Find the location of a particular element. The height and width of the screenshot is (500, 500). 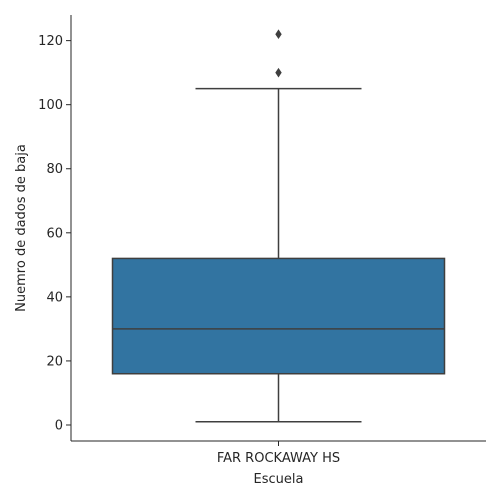

y-tick-label: 20 is located at coordinates (54, 361).